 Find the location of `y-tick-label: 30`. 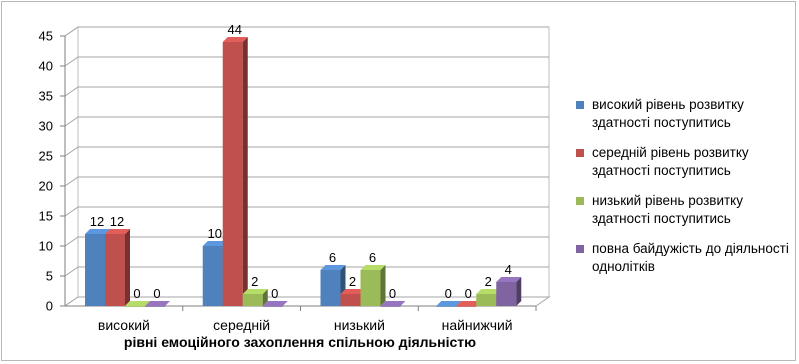

y-tick-label: 30 is located at coordinates (46, 126).